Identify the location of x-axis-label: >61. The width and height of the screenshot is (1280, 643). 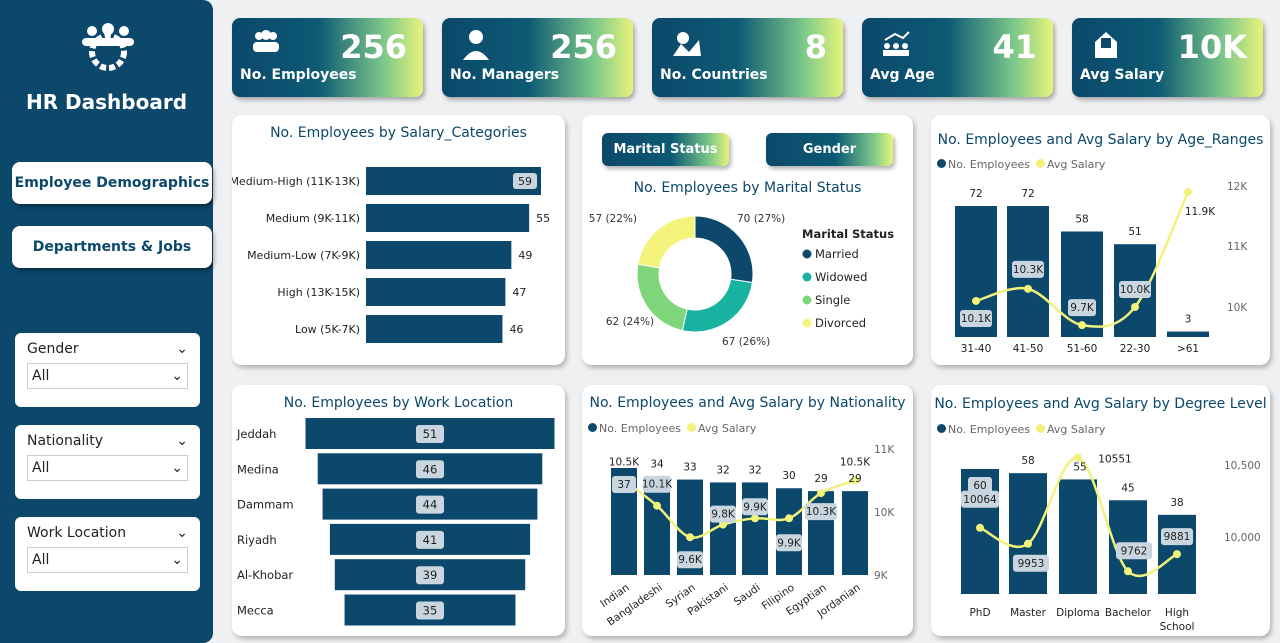
(1188, 349).